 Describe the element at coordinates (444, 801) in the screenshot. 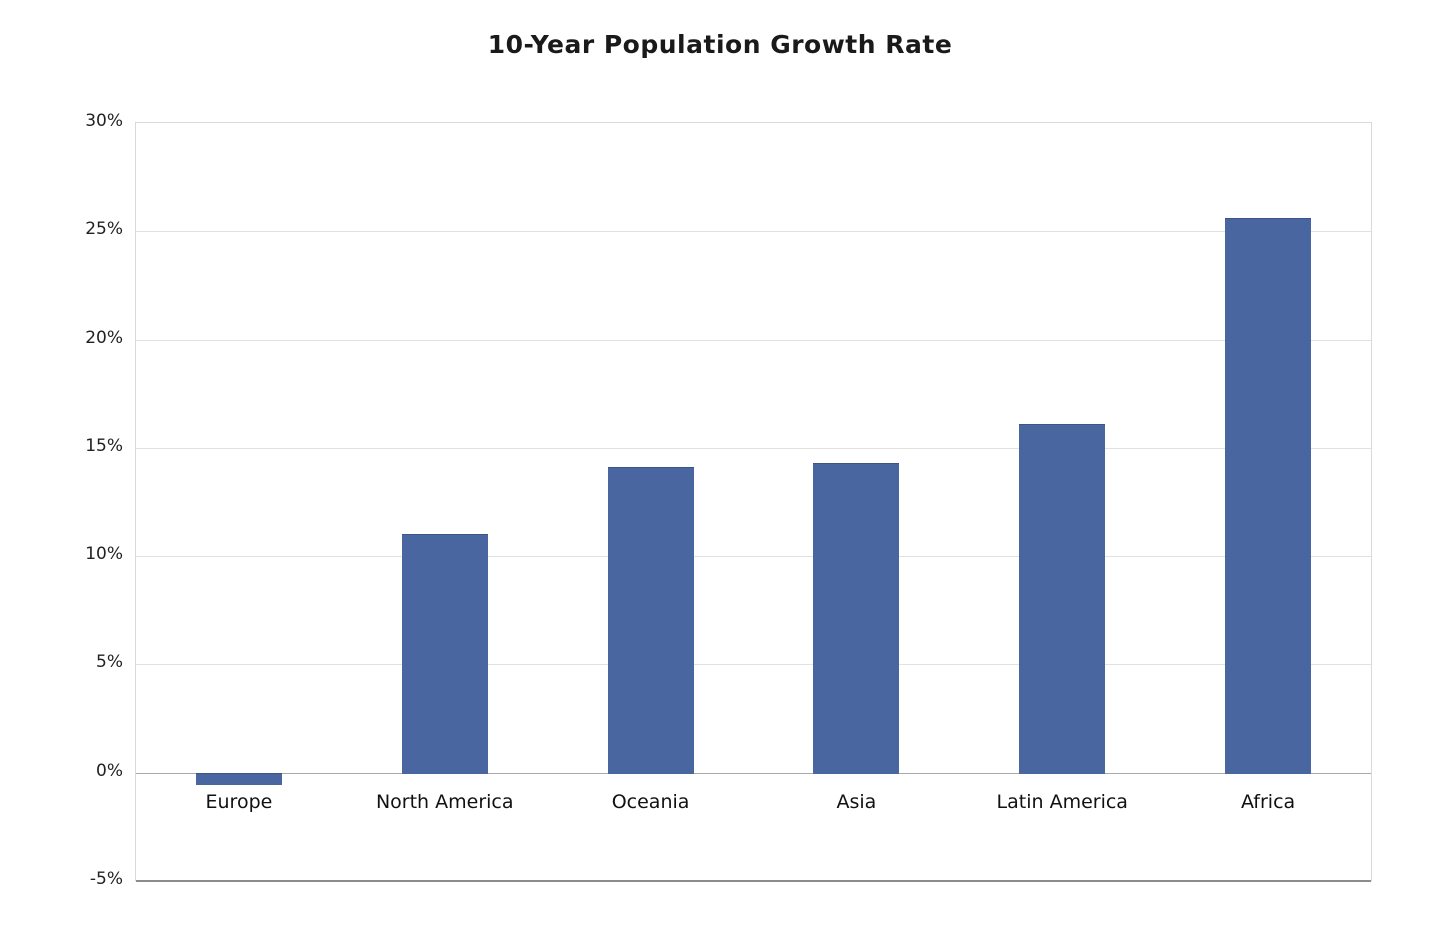

I see `x-category-label: North America` at that location.